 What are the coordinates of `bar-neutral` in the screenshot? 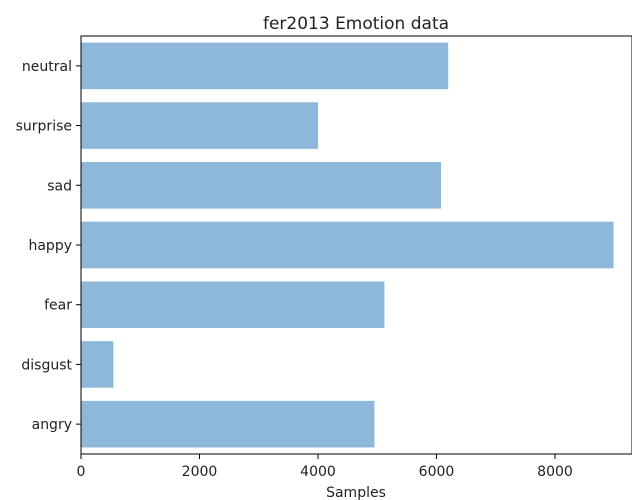 It's located at (265, 66).